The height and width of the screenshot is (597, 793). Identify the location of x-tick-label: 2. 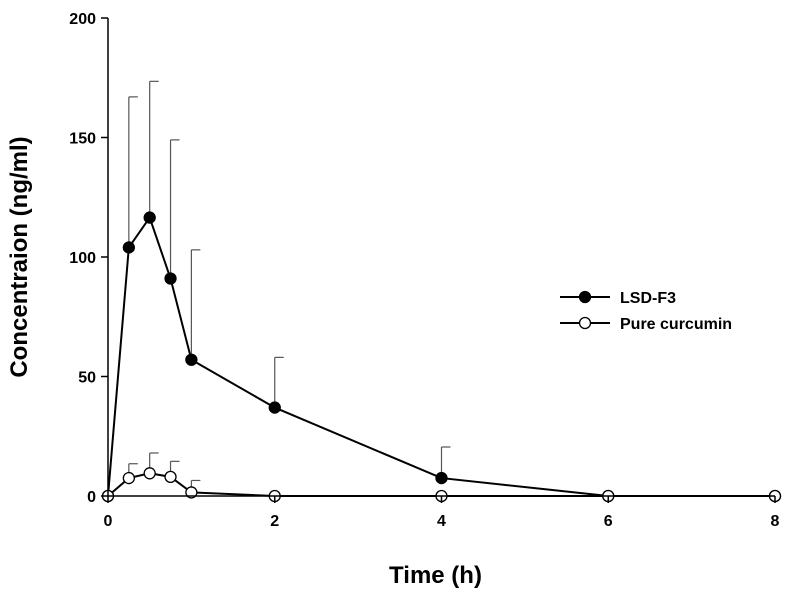
(274, 521).